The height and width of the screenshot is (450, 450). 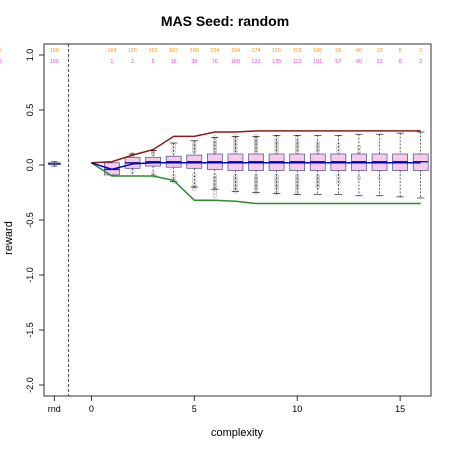 I want to click on series-lines, so click(x=255, y=167).